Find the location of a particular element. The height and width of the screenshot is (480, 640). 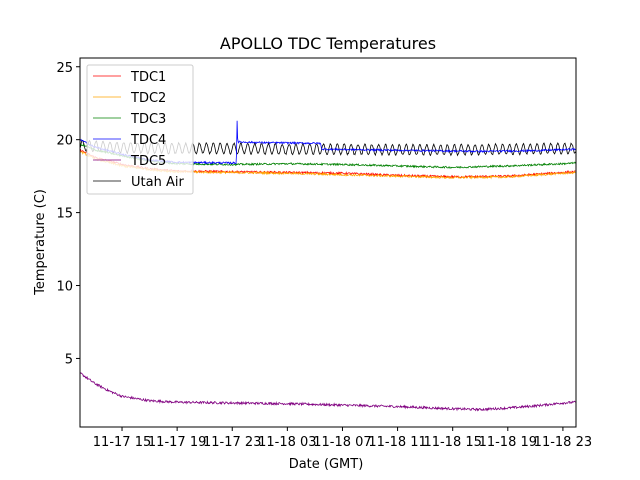

legend-label: TDC4 is located at coordinates (148, 140).